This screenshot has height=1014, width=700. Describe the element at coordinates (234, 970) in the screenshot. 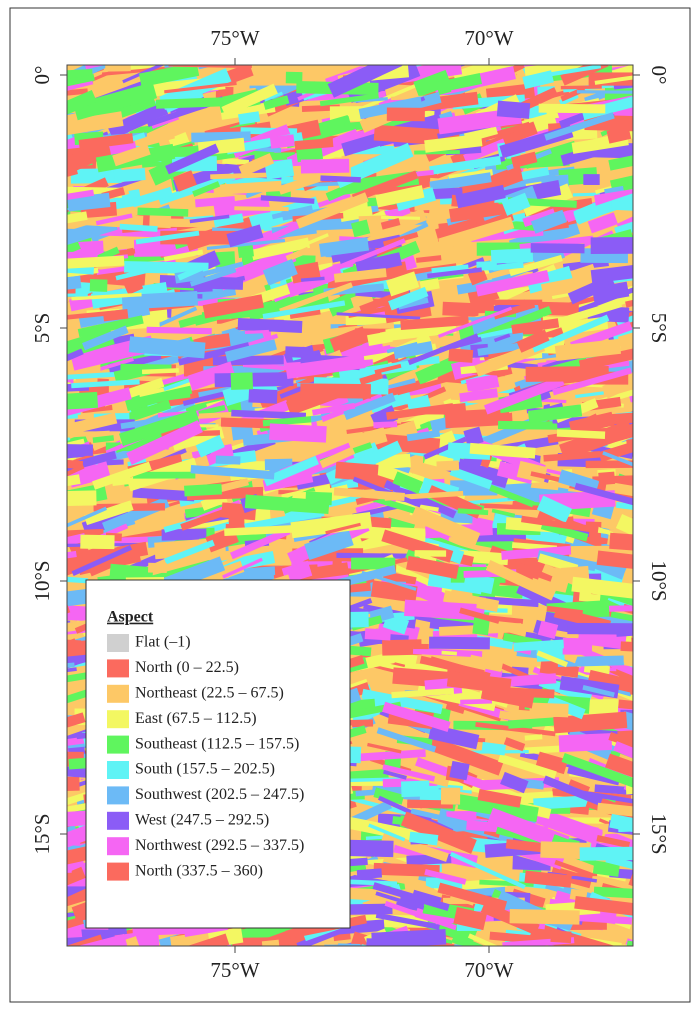

I see `longitude-label: 75°W` at that location.